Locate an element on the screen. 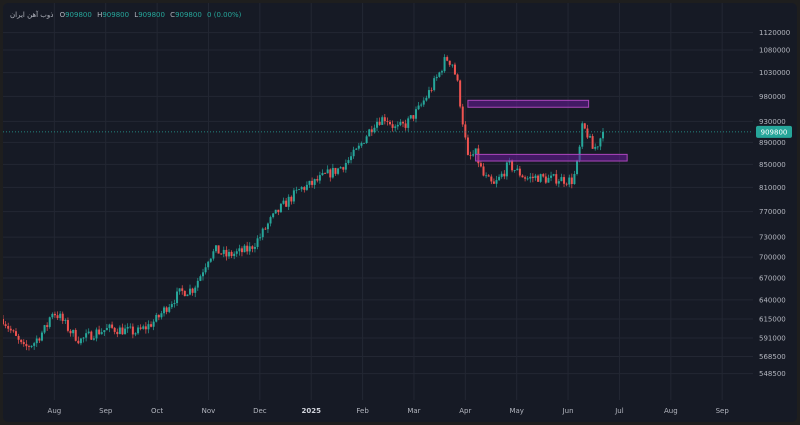 This screenshot has width=800, height=425. high-label: H is located at coordinates (100, 15).